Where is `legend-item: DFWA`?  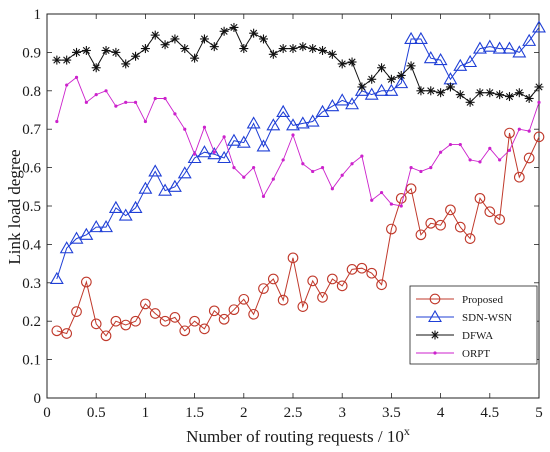
legend-item: DFWA is located at coordinates (454, 336).